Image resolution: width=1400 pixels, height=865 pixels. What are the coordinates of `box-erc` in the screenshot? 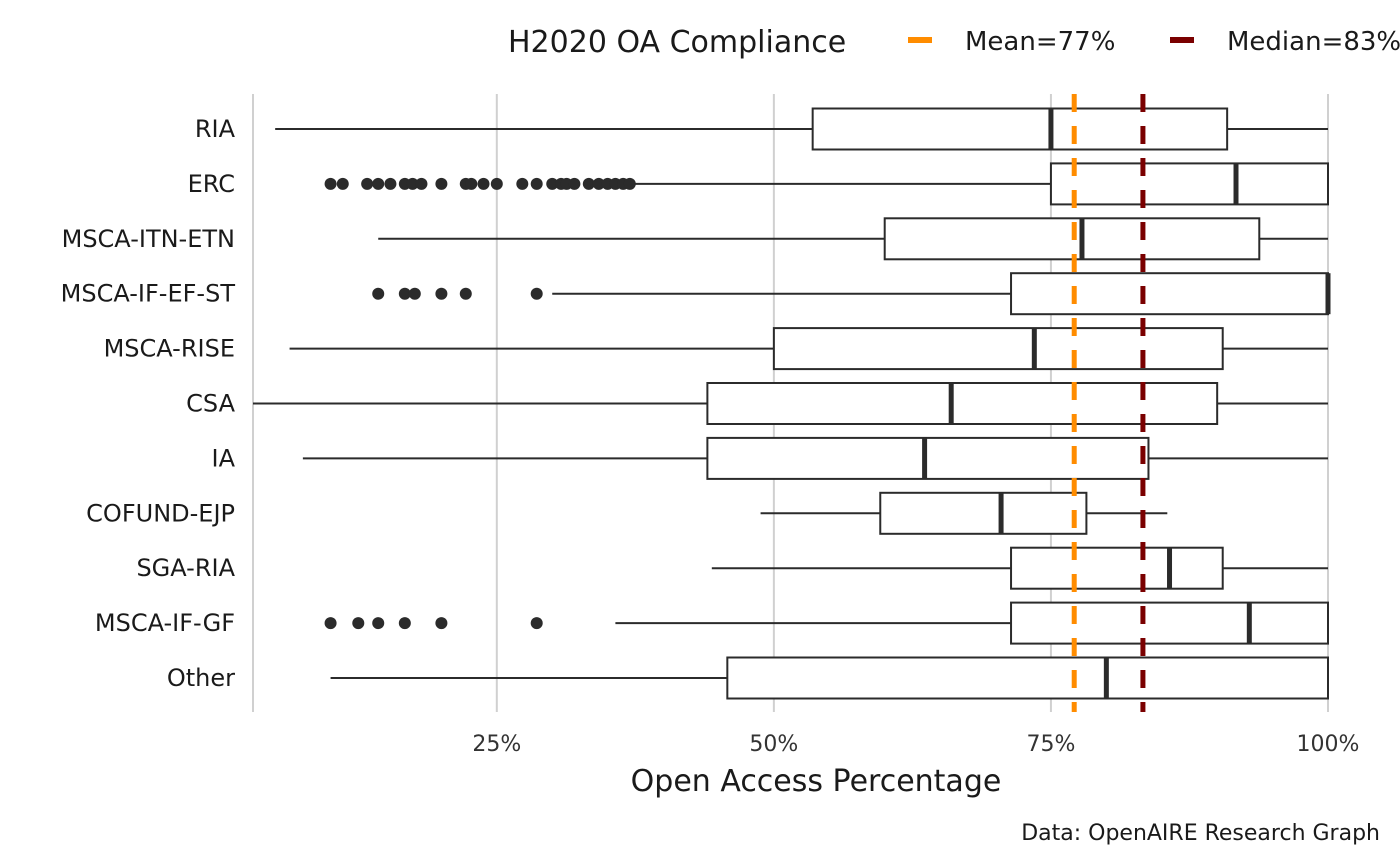 It's located at (826, 184).